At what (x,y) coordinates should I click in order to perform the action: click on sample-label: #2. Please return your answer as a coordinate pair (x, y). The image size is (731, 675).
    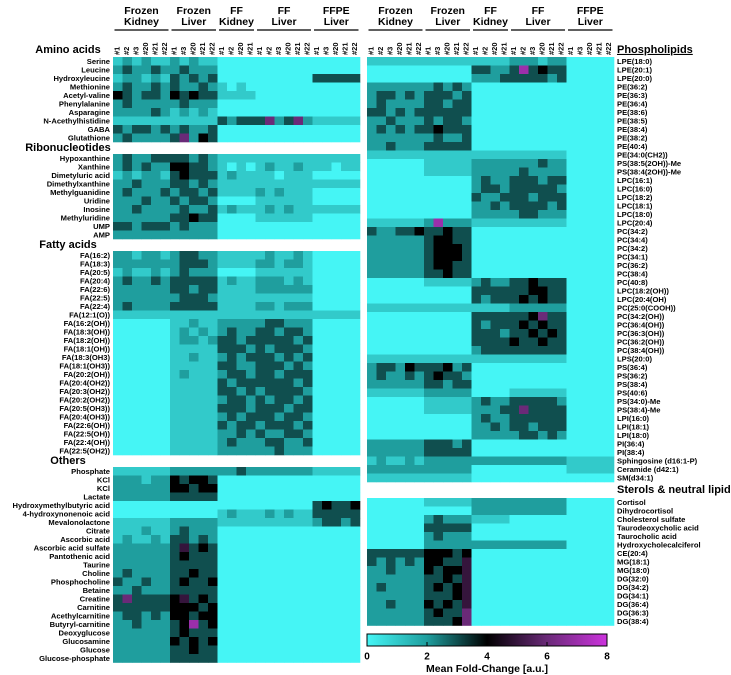
    Looking at the image, I should click on (126, 51).